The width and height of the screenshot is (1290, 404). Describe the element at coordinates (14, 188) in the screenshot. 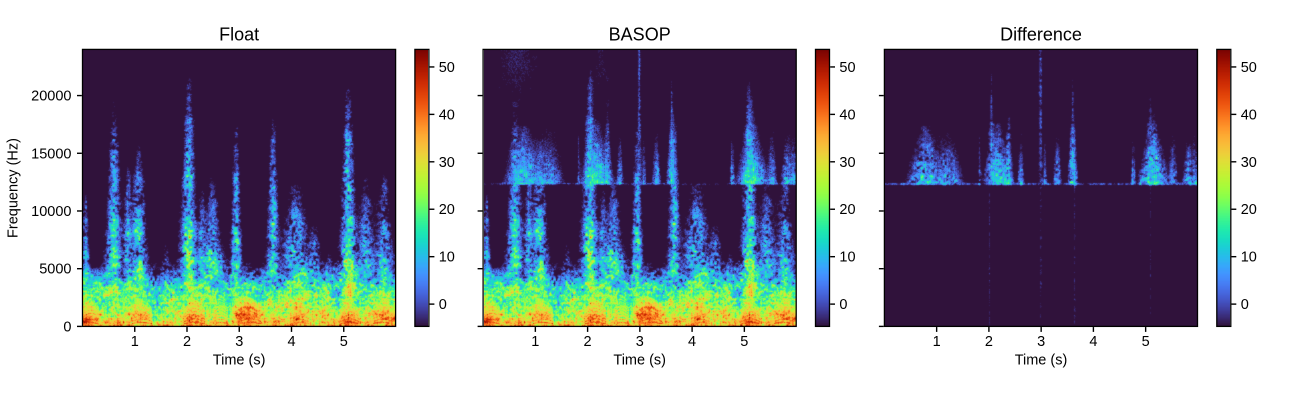

I see `svg-text: Frequency (Hz)` at that location.